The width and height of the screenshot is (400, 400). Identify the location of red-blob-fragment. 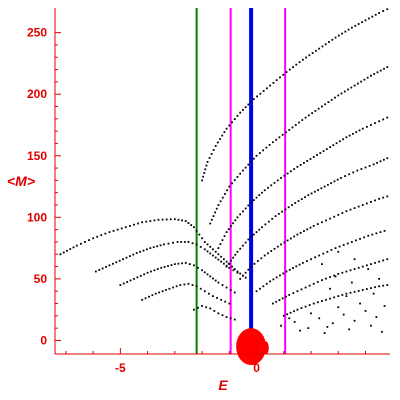
(266, 348).